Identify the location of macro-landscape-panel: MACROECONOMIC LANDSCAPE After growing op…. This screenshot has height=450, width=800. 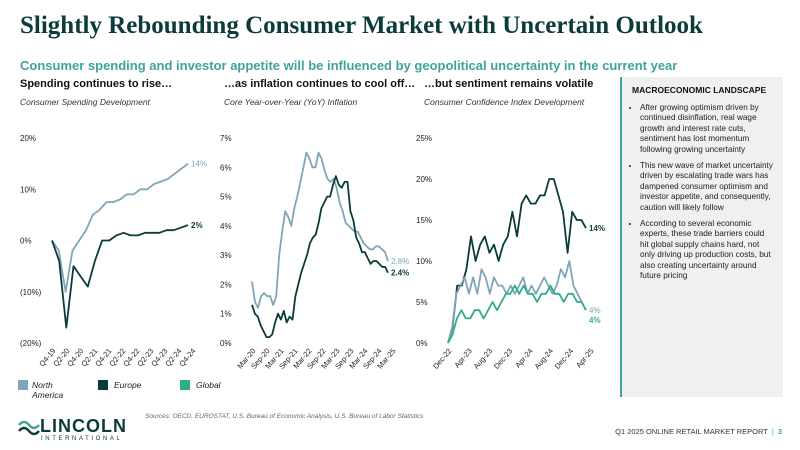
(701, 237).